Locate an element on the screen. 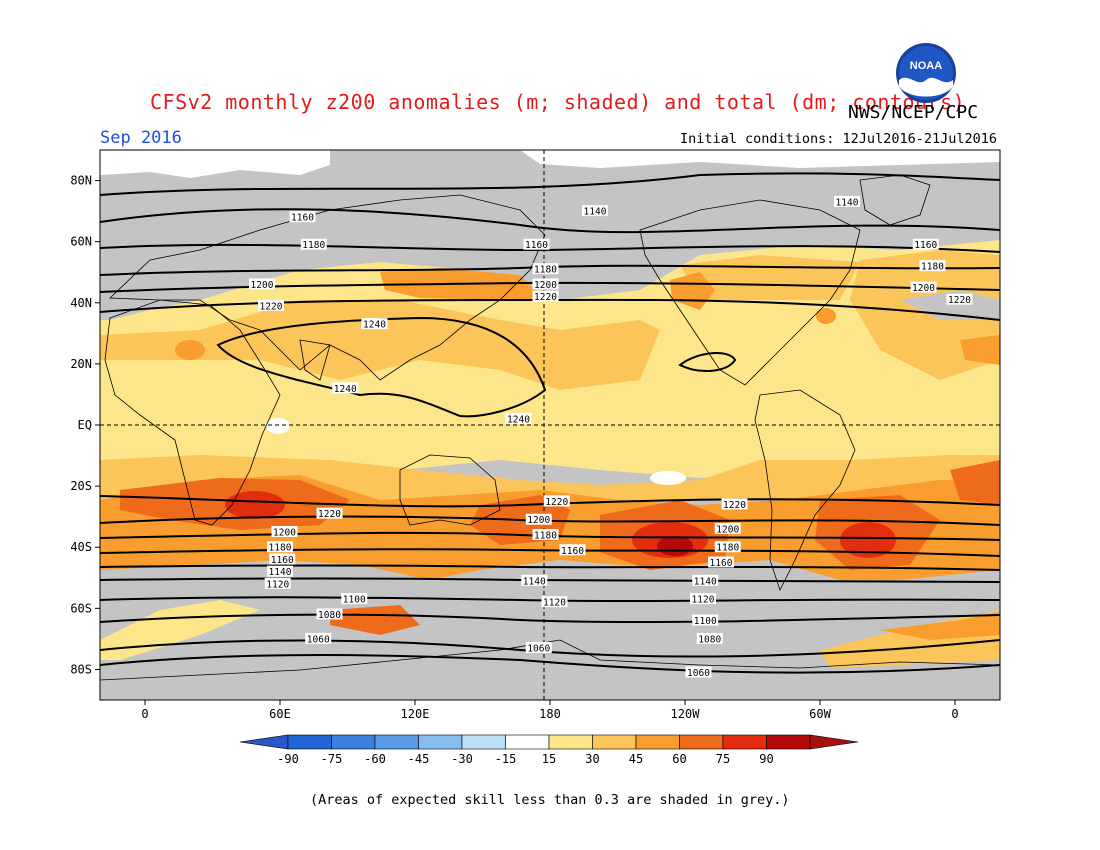 The image size is (1100, 850). noaa-logo-icon: NOAA is located at coordinates (926, 73).